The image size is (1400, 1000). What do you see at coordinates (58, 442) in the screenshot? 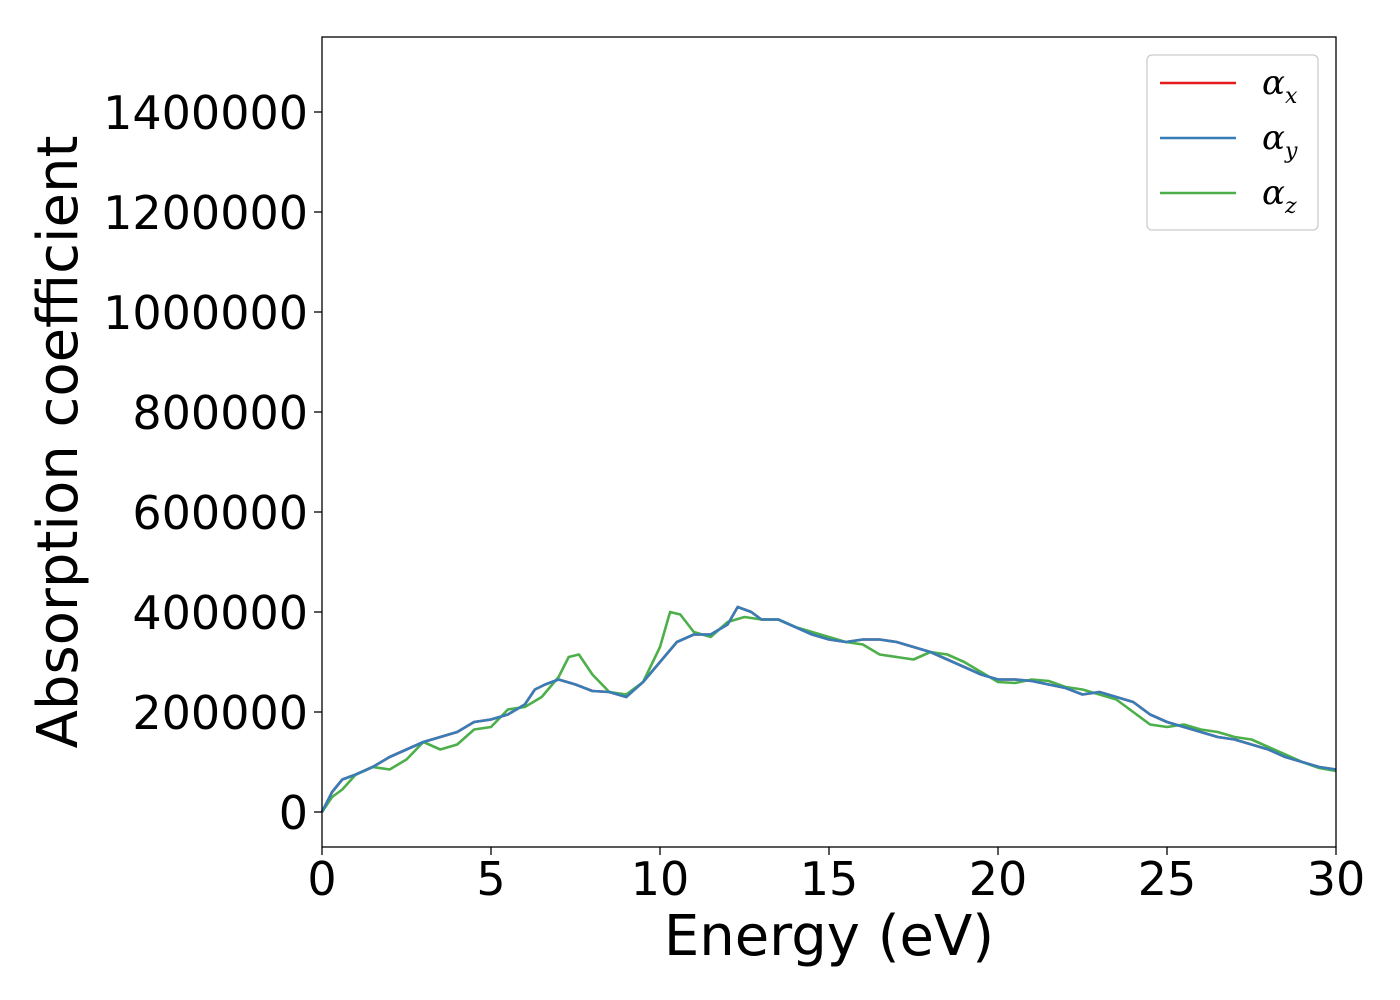
I see `y-axis-title: Absorption coefficient` at bounding box center [58, 442].